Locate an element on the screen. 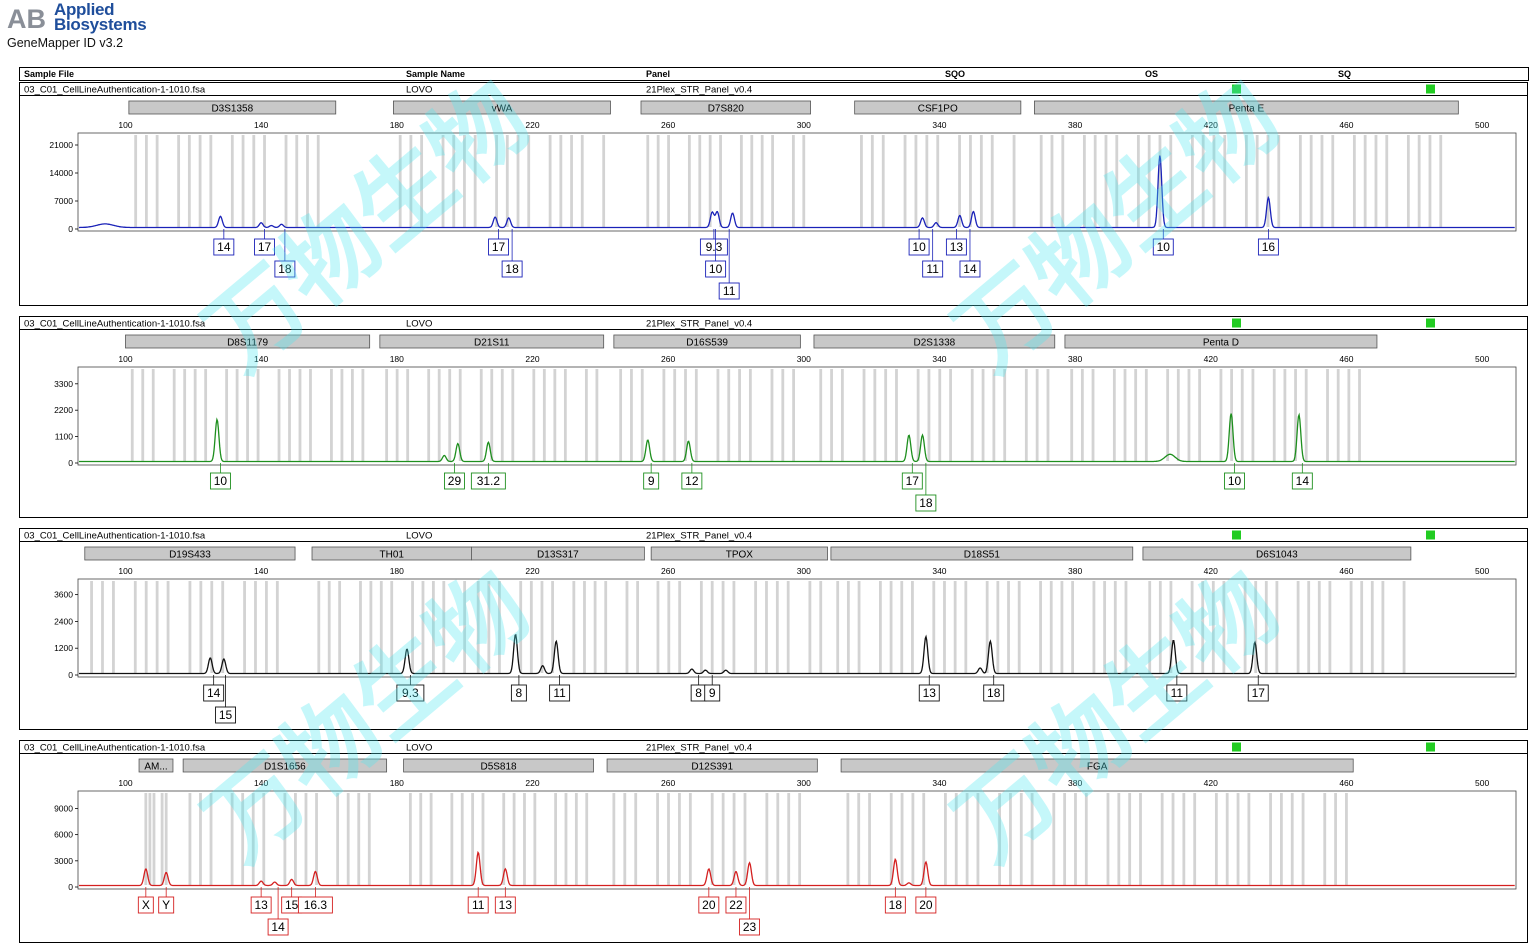  allele-label: 14 is located at coordinates (1303, 481).